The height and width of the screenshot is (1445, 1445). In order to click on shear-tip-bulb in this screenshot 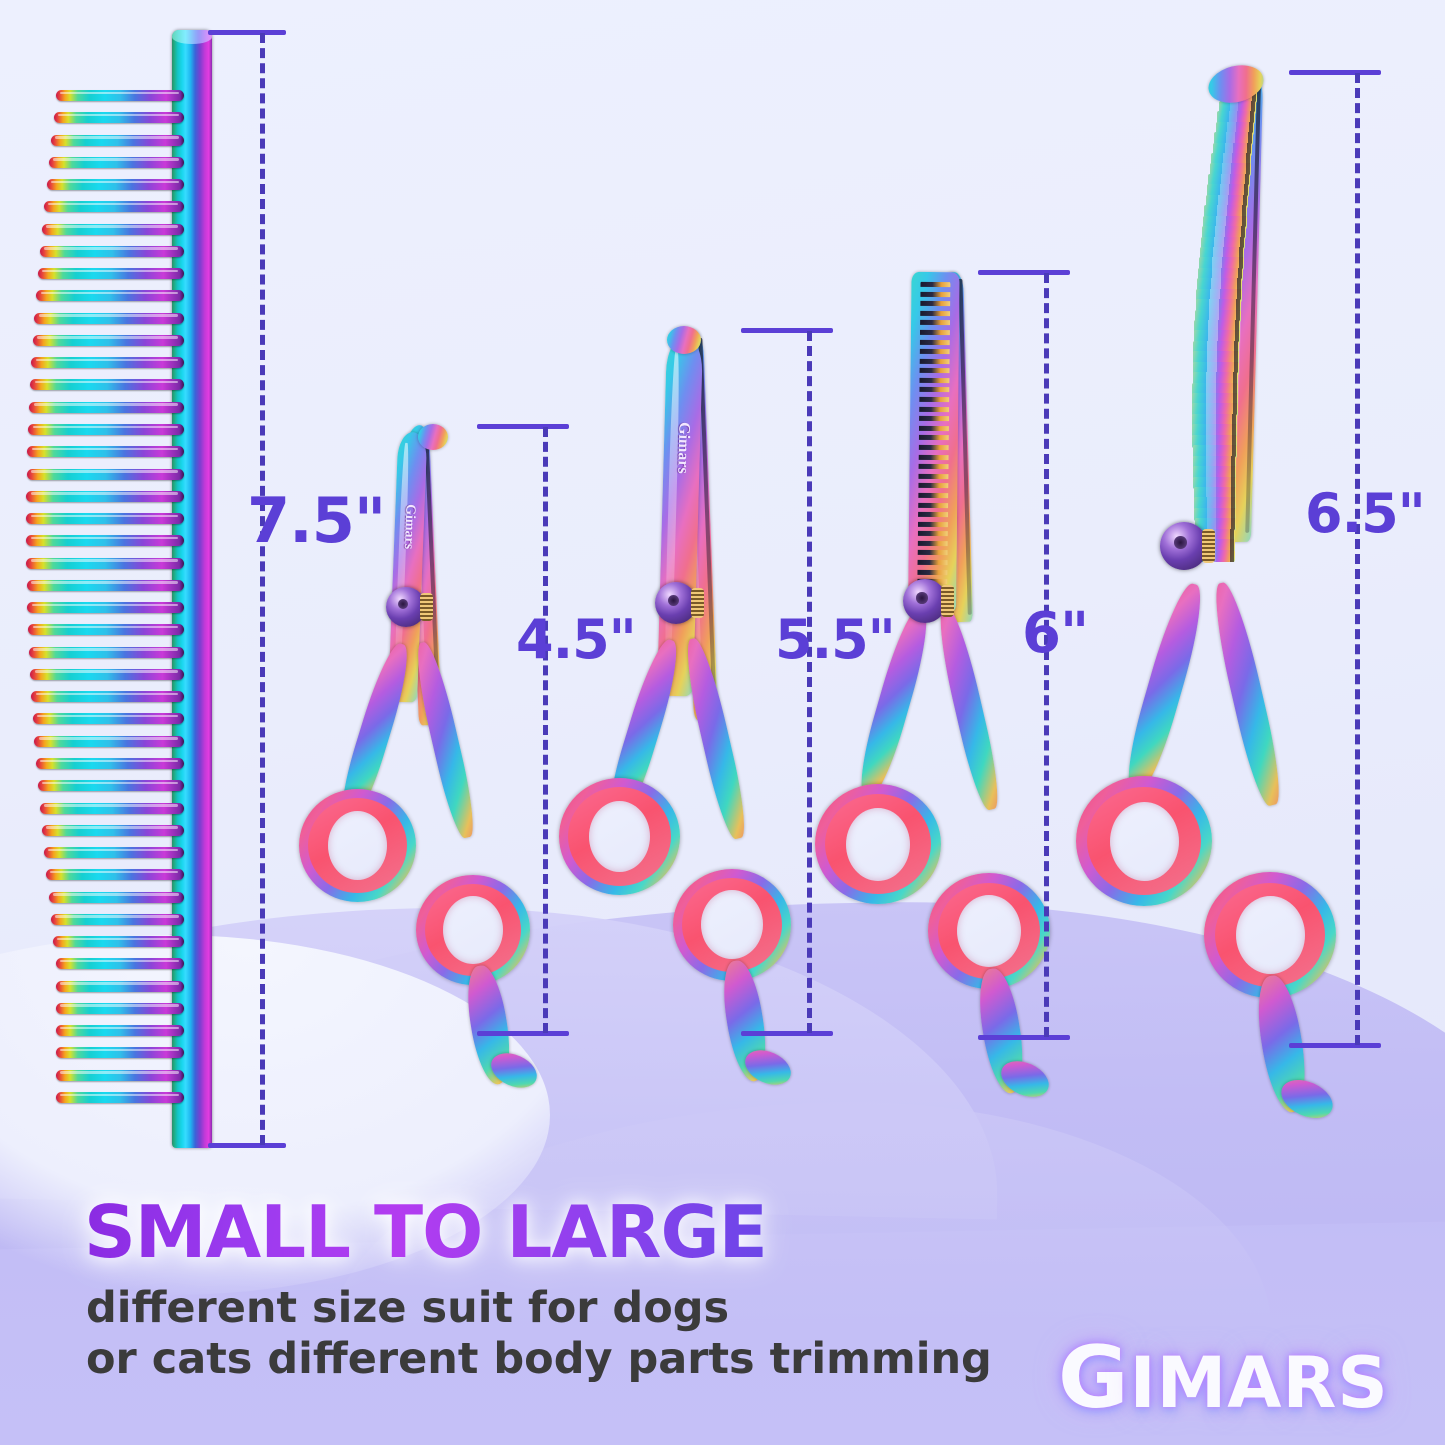, I will do `click(433, 437)`.